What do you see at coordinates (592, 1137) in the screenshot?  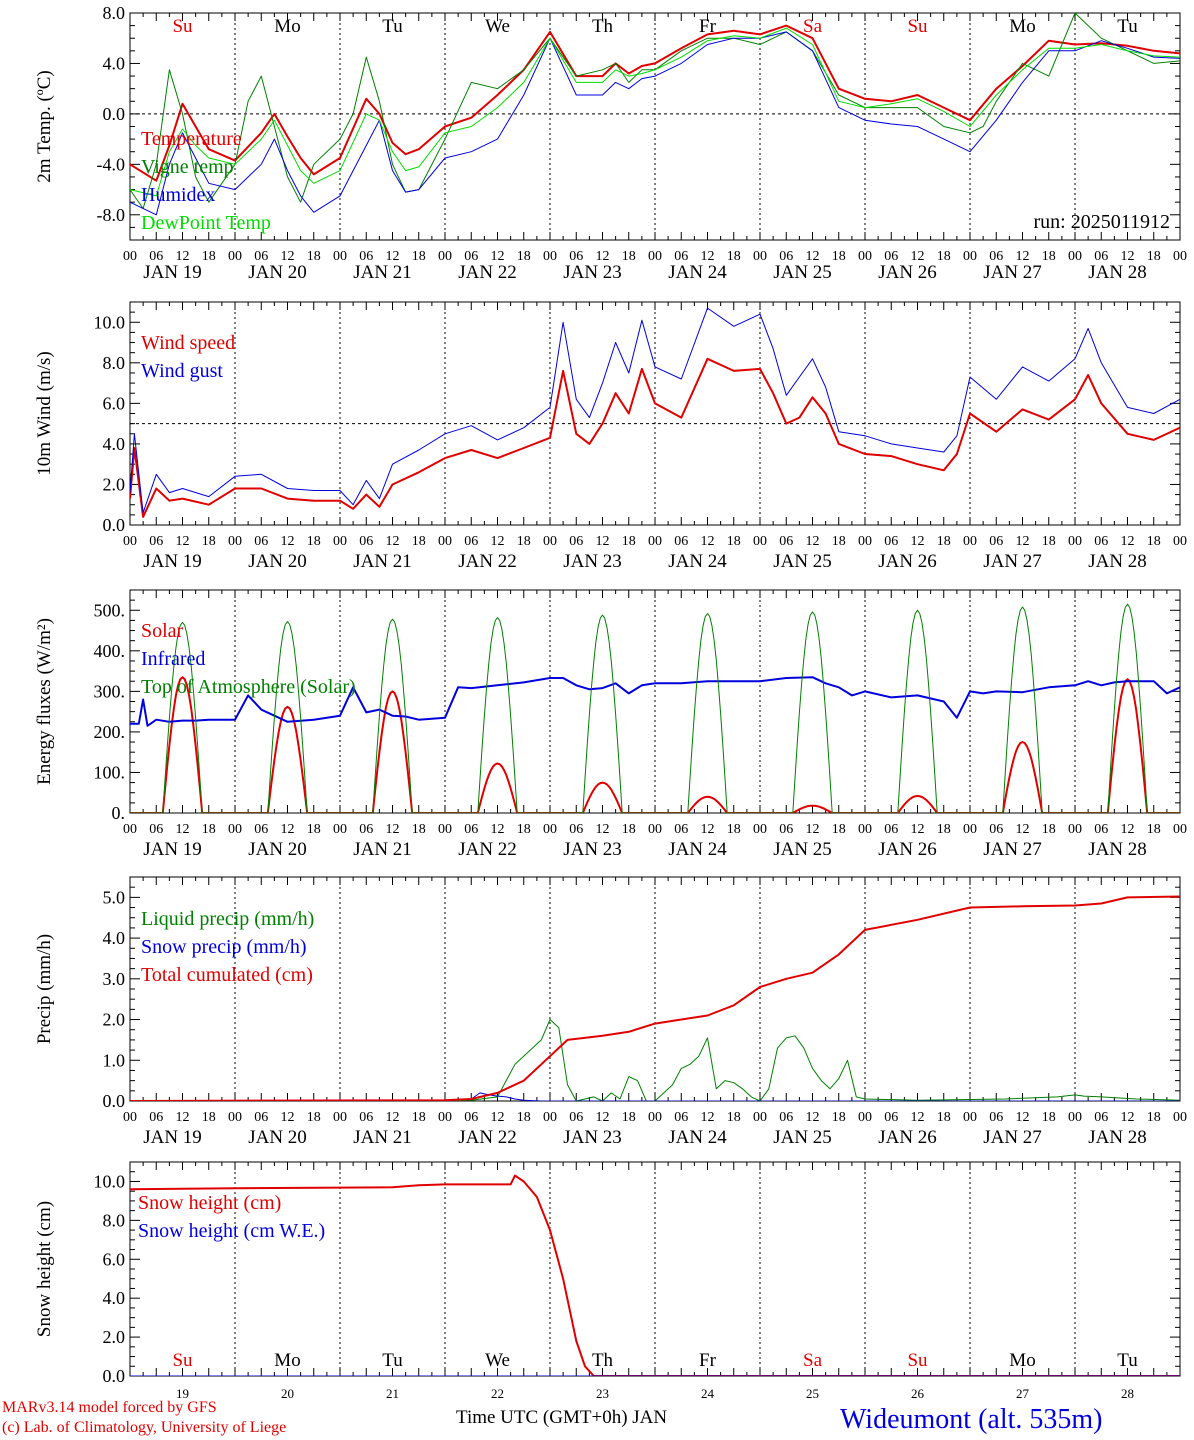 I see `day-label: JAN 23` at bounding box center [592, 1137].